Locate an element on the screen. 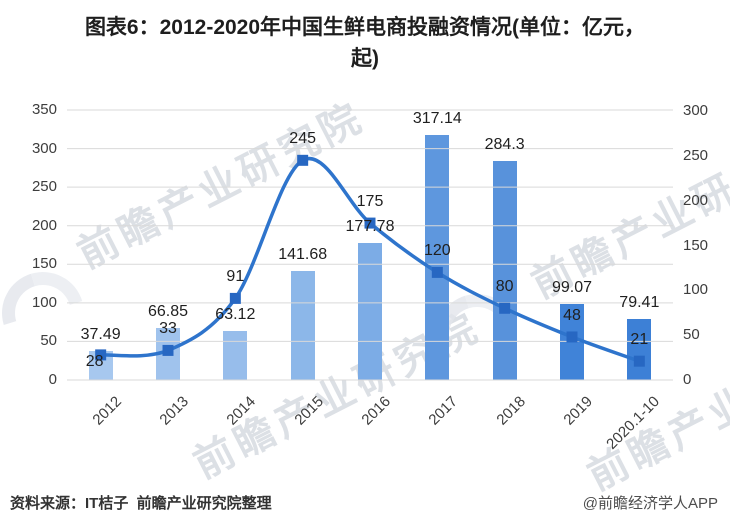 The width and height of the screenshot is (730, 532). y-tick-label-left: 50 is located at coordinates (48, 341).